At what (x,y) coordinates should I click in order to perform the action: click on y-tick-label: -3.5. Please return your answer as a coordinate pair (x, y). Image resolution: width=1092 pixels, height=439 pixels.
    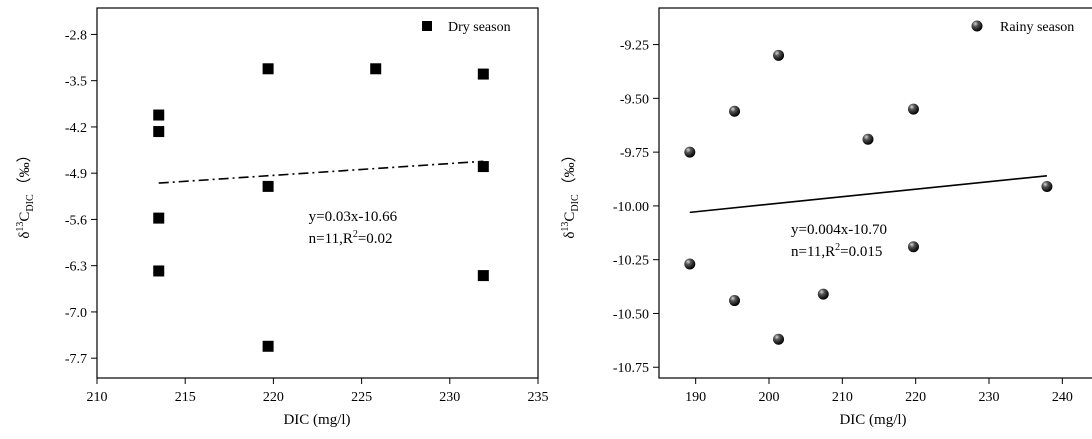
    Looking at the image, I should click on (76, 82).